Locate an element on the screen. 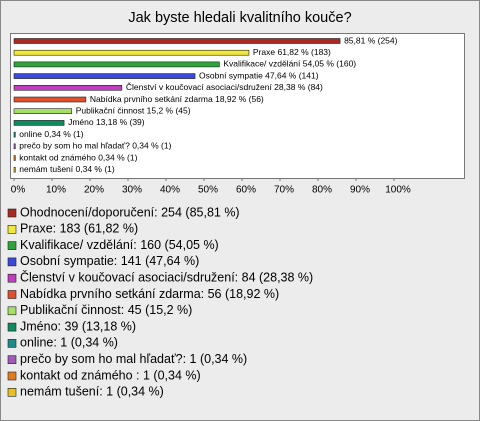 This screenshot has width=480, height=421. x-tick-label: 40% is located at coordinates (170, 190).